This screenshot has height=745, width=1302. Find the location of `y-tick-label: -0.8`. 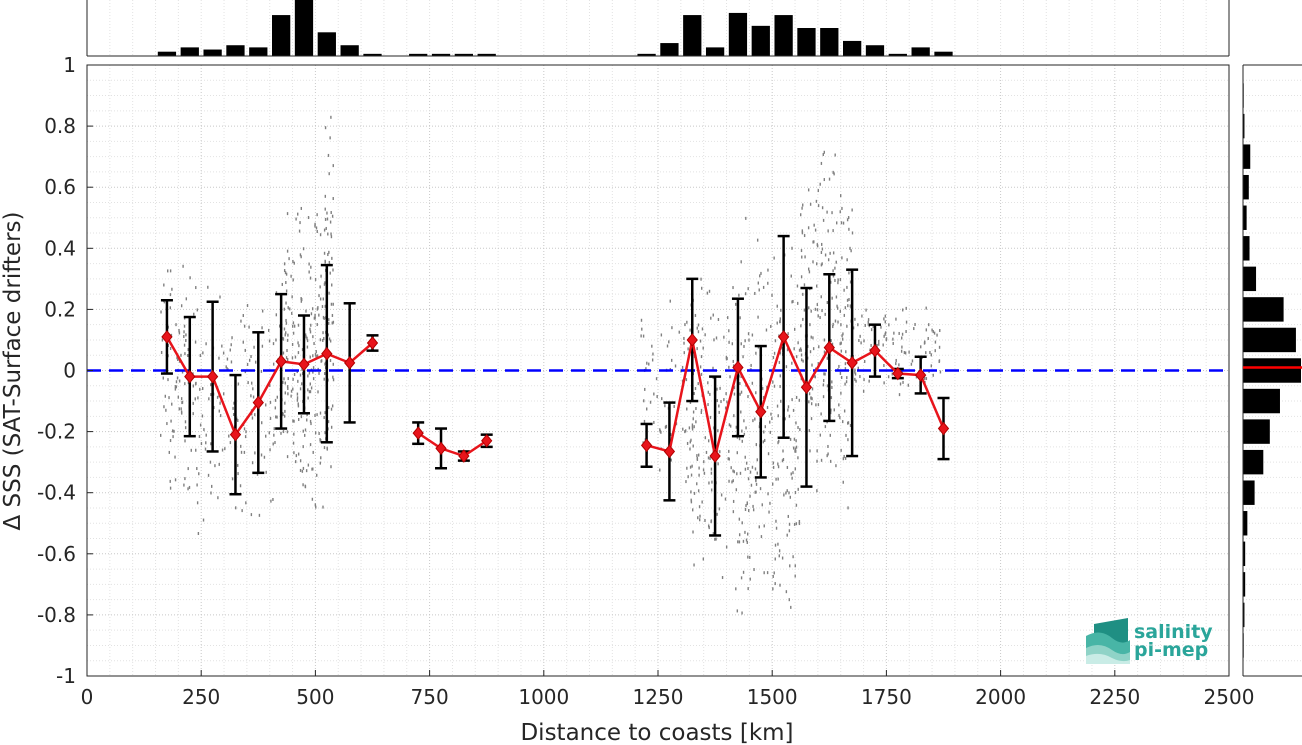

y-tick-label: -0.8 is located at coordinates (56, 615).